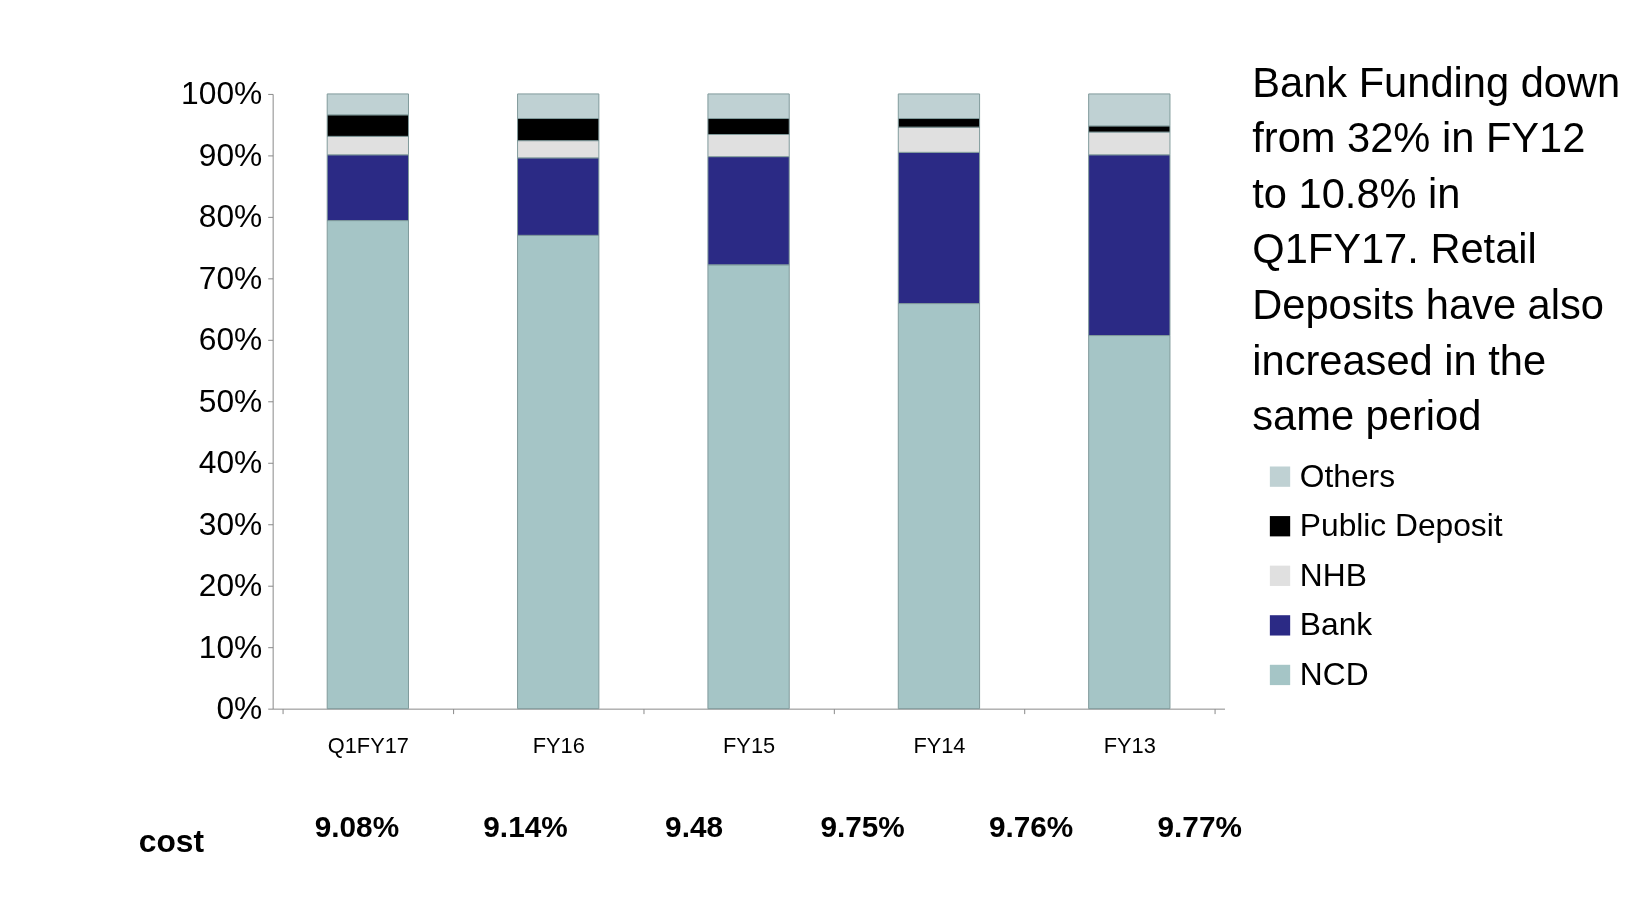  I want to click on text: 9.48, so click(694, 826).